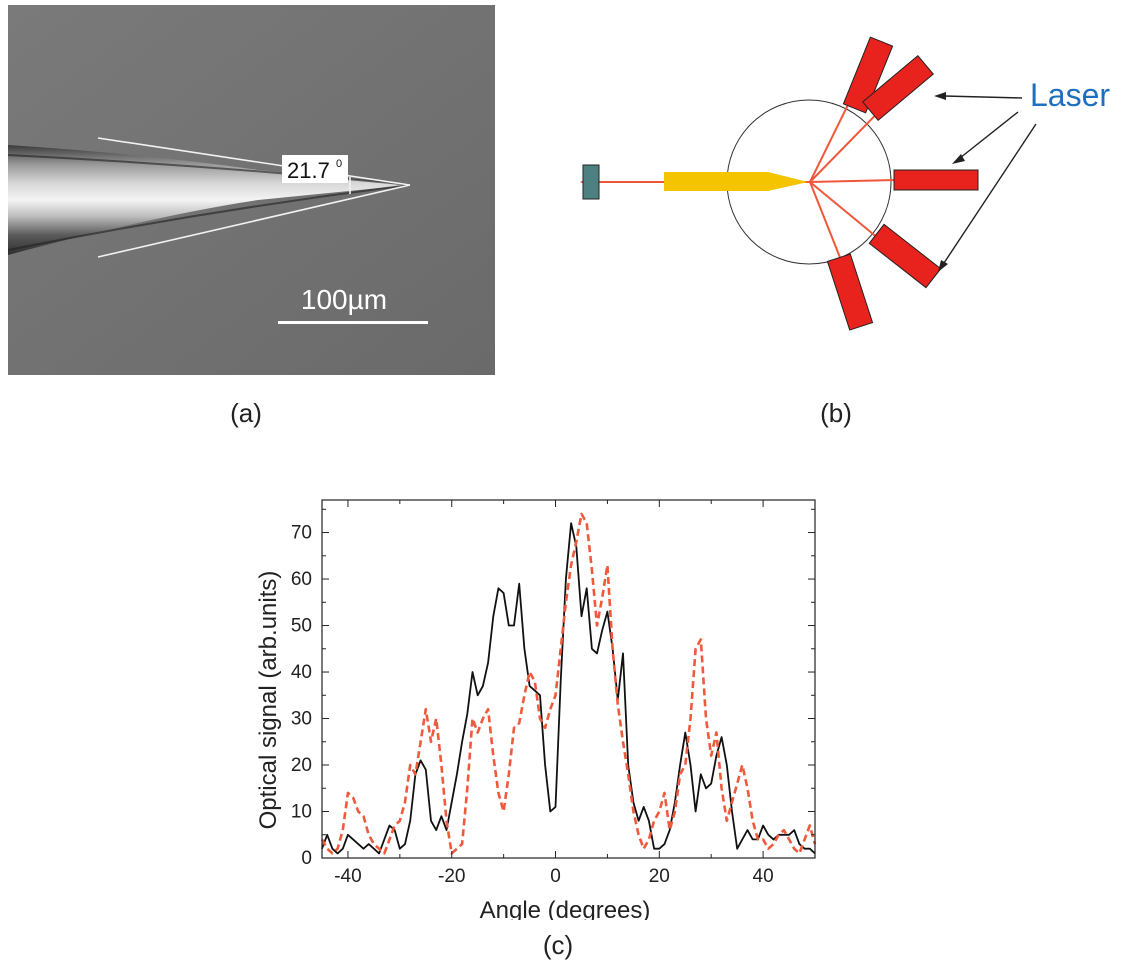 This screenshot has height=974, width=1130. I want to click on caption-b: (b), so click(836, 413).